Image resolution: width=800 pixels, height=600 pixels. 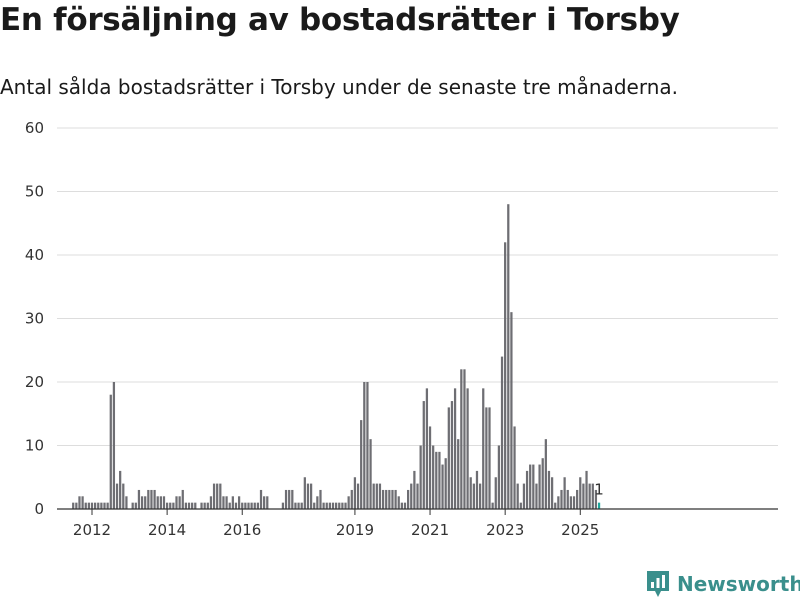 I want to click on y-tick-label: 10, so click(x=34, y=446).